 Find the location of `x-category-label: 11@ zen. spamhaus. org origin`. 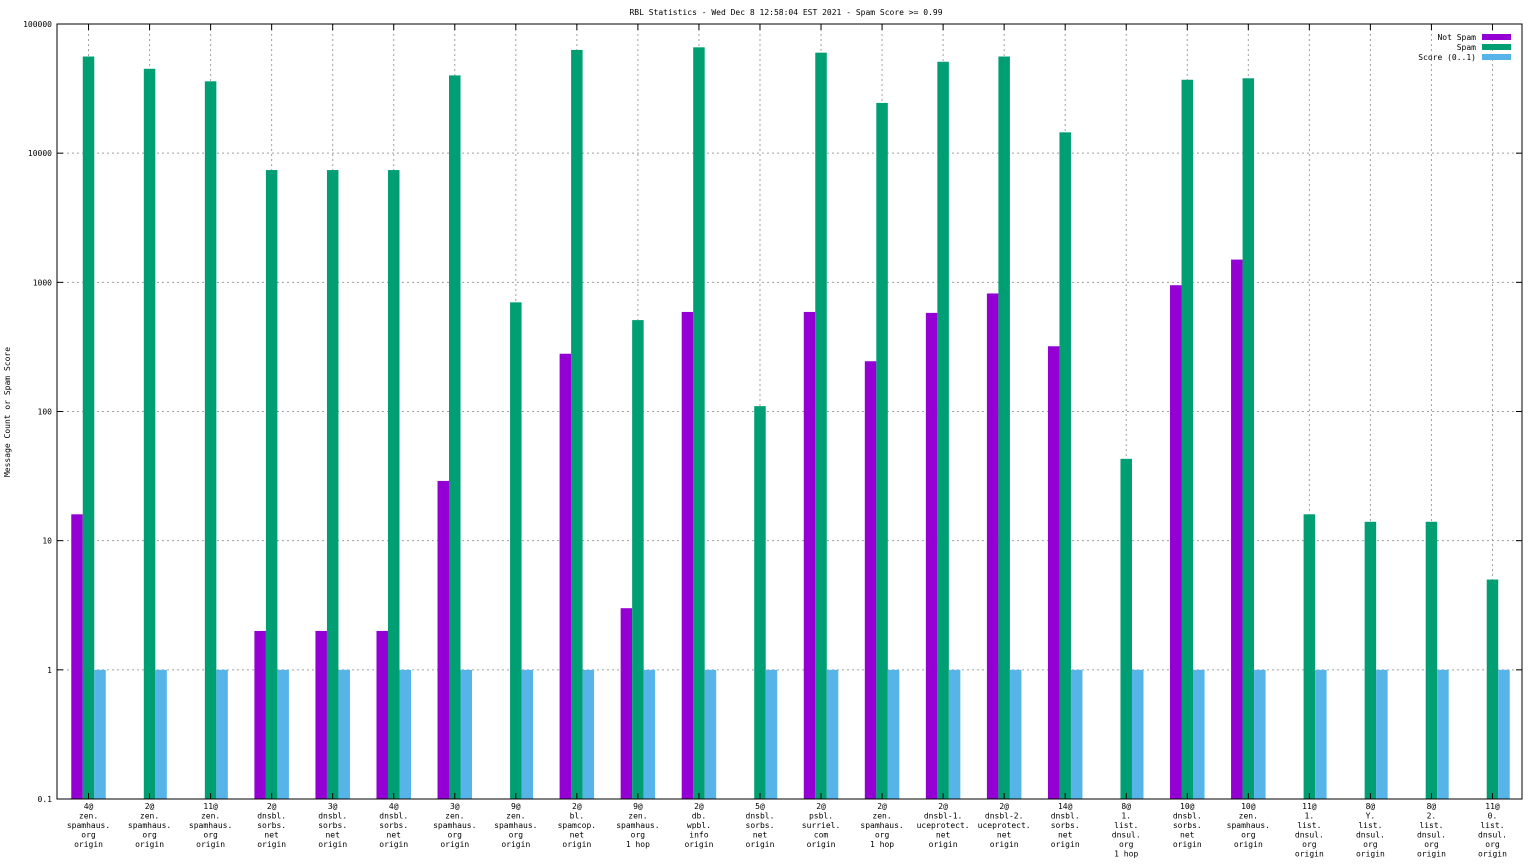

x-category-label: 11@ zen. spamhaus. org origin is located at coordinates (210, 825).